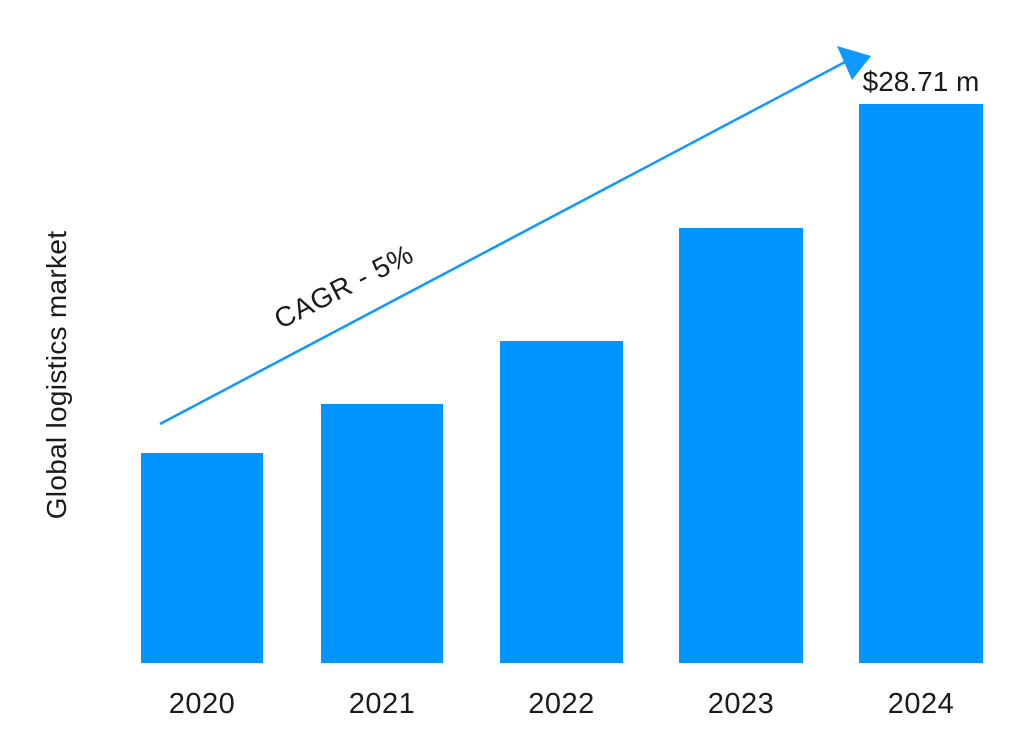 The width and height of the screenshot is (1024, 755). What do you see at coordinates (56, 375) in the screenshot?
I see `y-axis-label: Global logistics market` at bounding box center [56, 375].